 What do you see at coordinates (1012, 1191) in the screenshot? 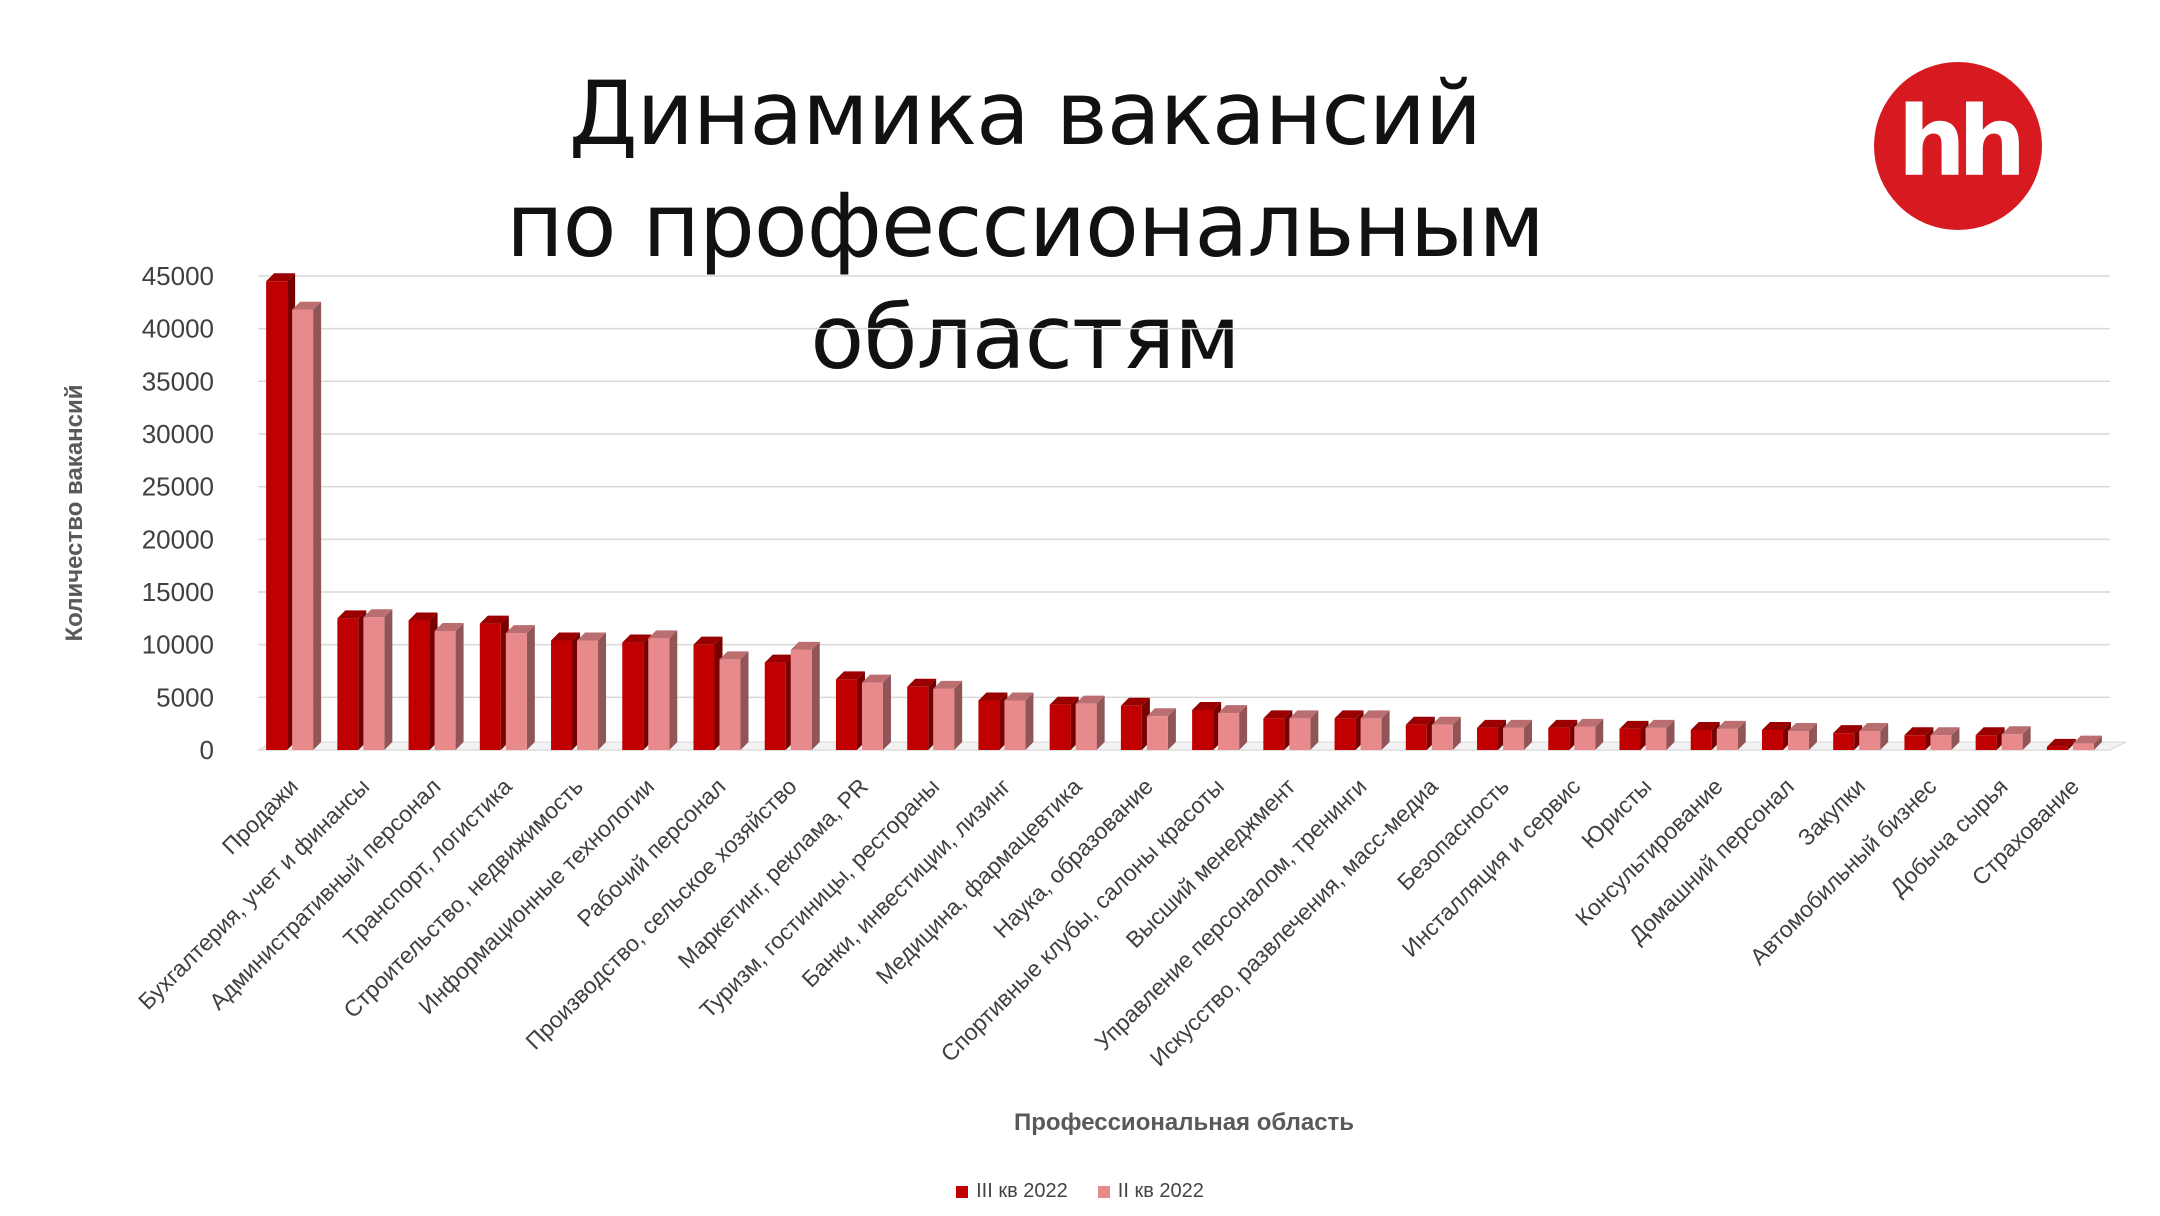
I see `legend-item-series-1: III кв 2022` at bounding box center [1012, 1191].